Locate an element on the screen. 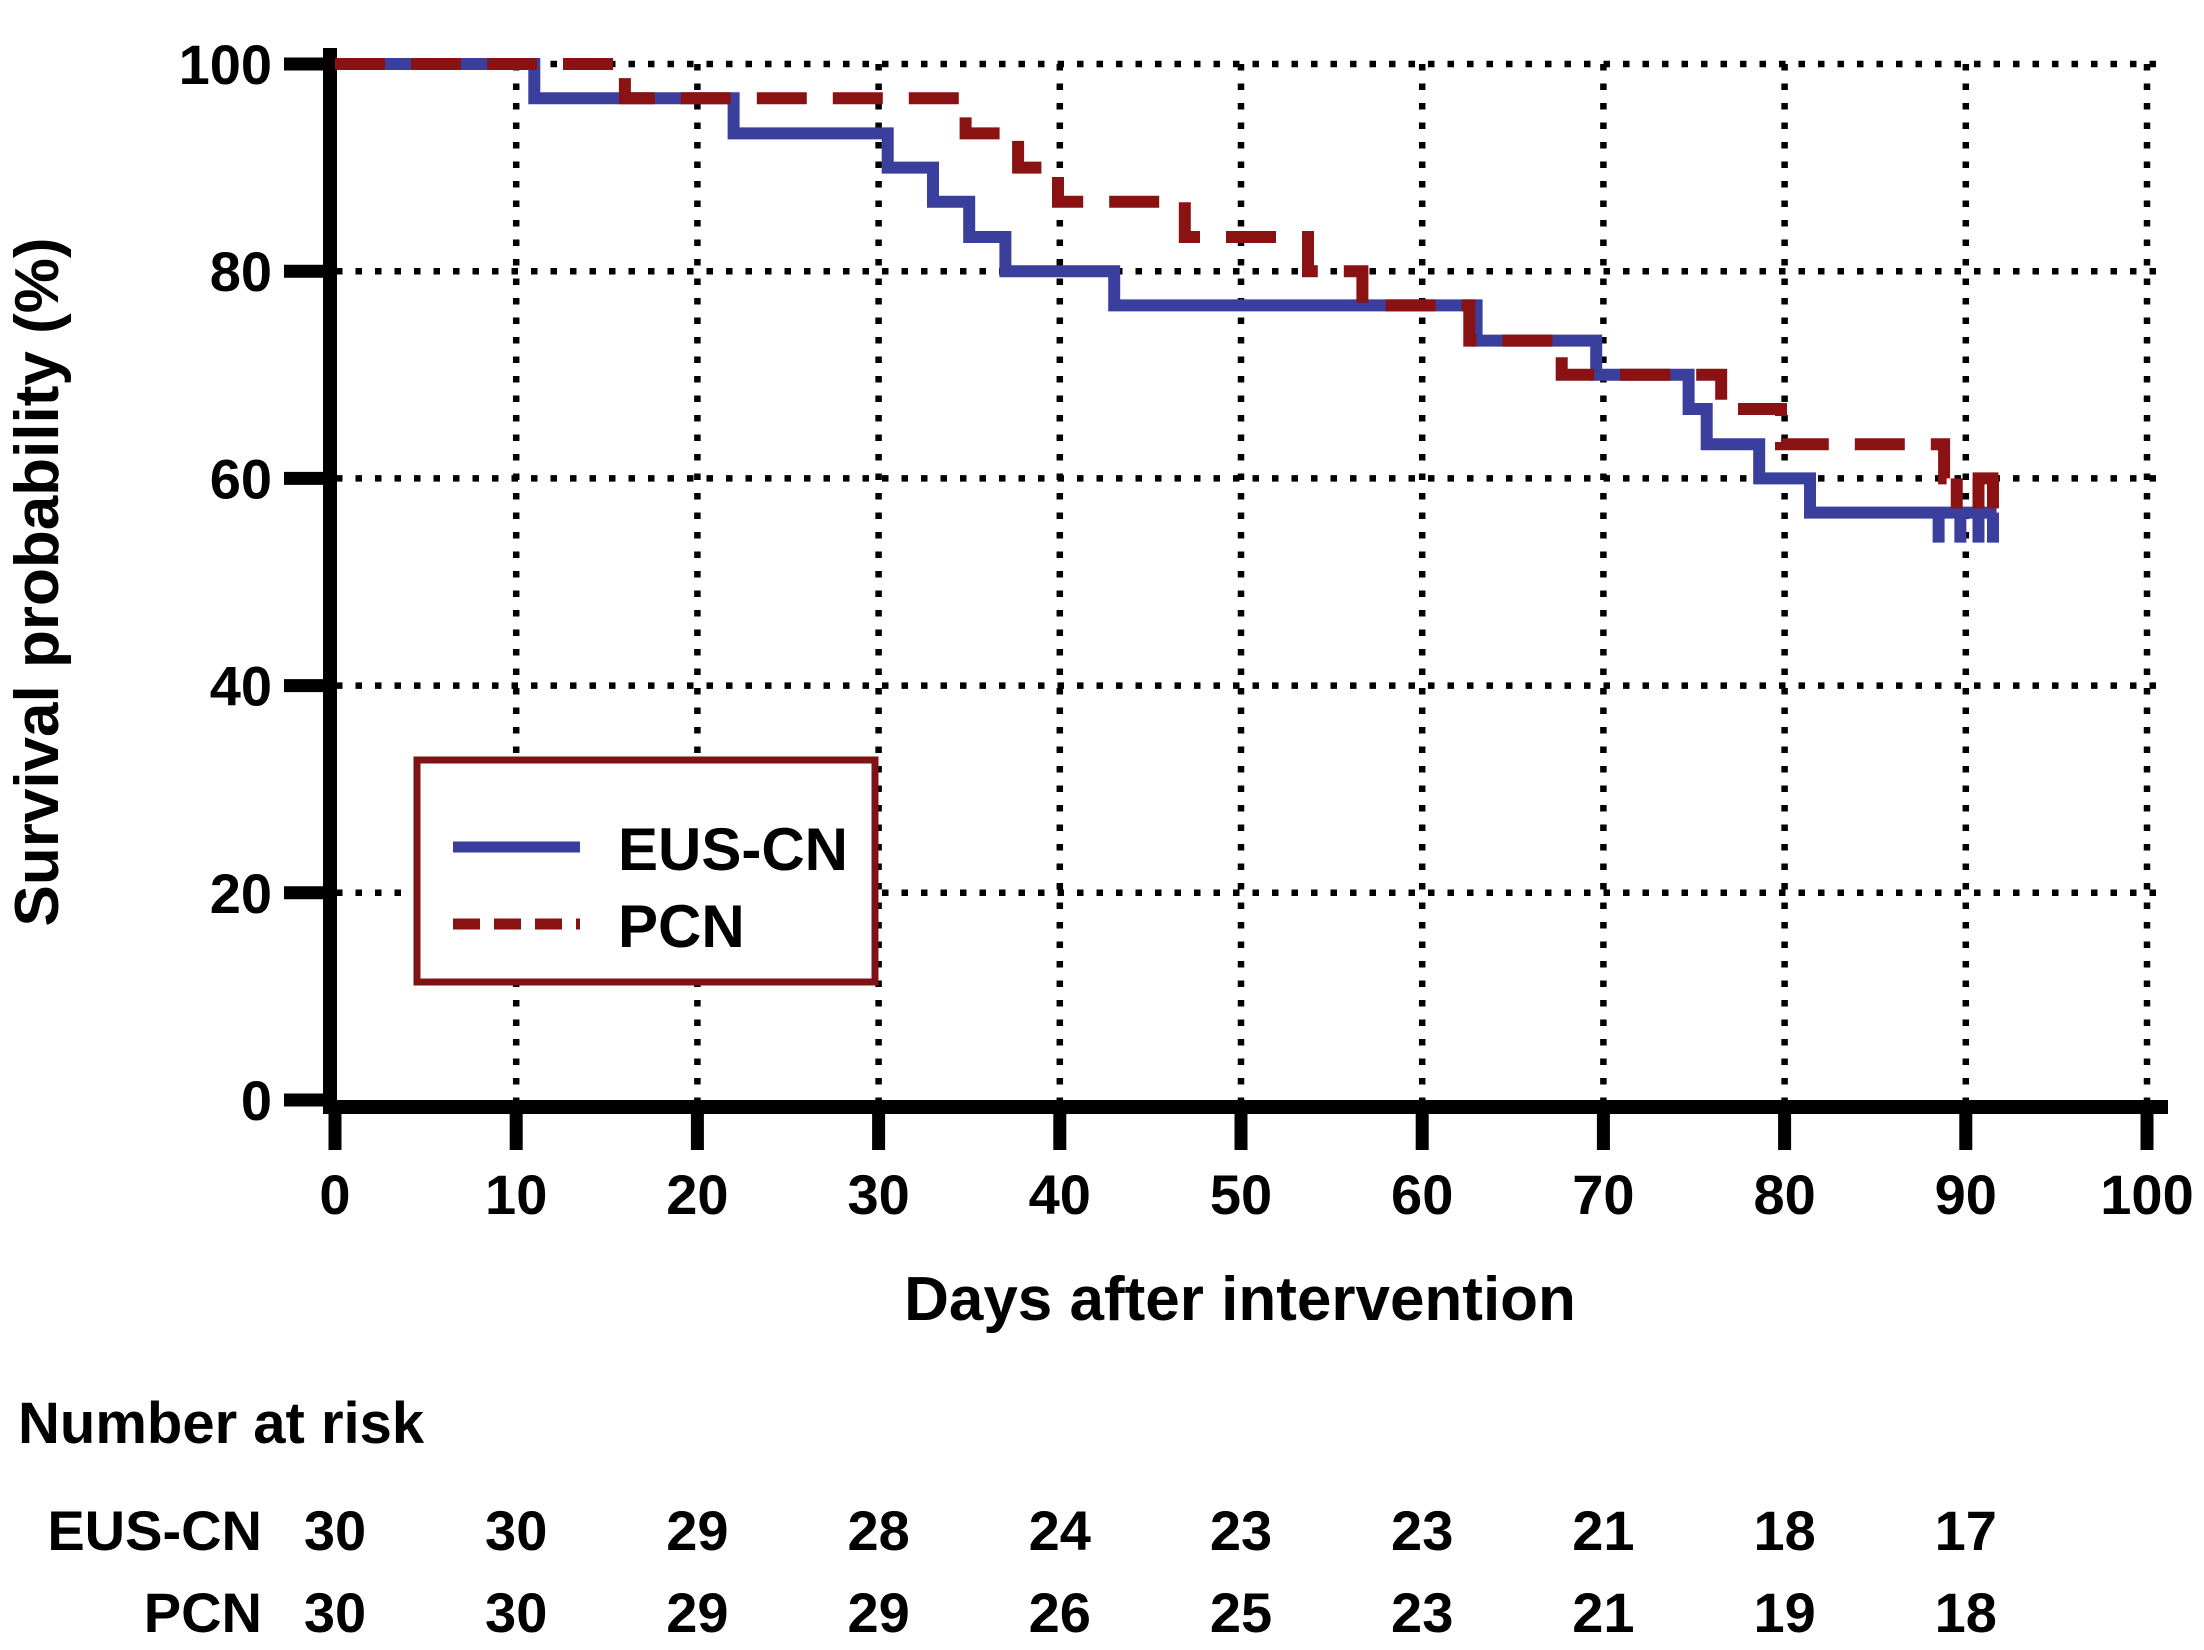  legend-box is located at coordinates (646, 871).